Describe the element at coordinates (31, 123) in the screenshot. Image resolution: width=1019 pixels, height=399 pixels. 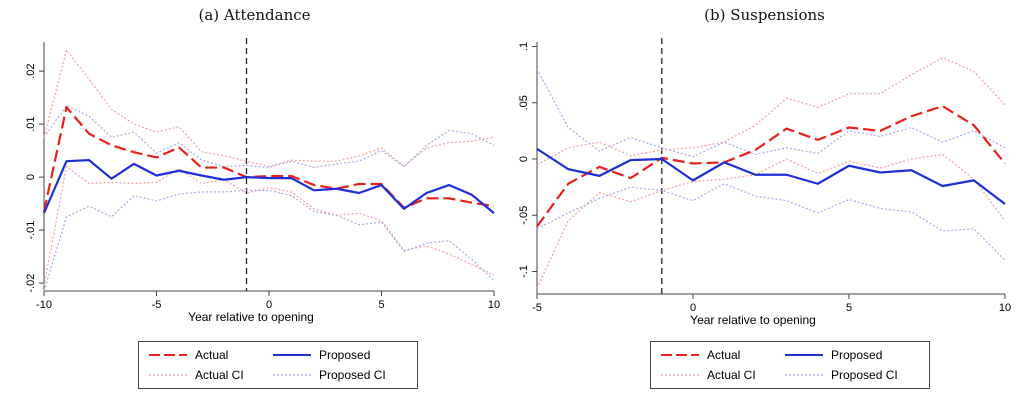
I see `y-tick-label: .01` at that location.